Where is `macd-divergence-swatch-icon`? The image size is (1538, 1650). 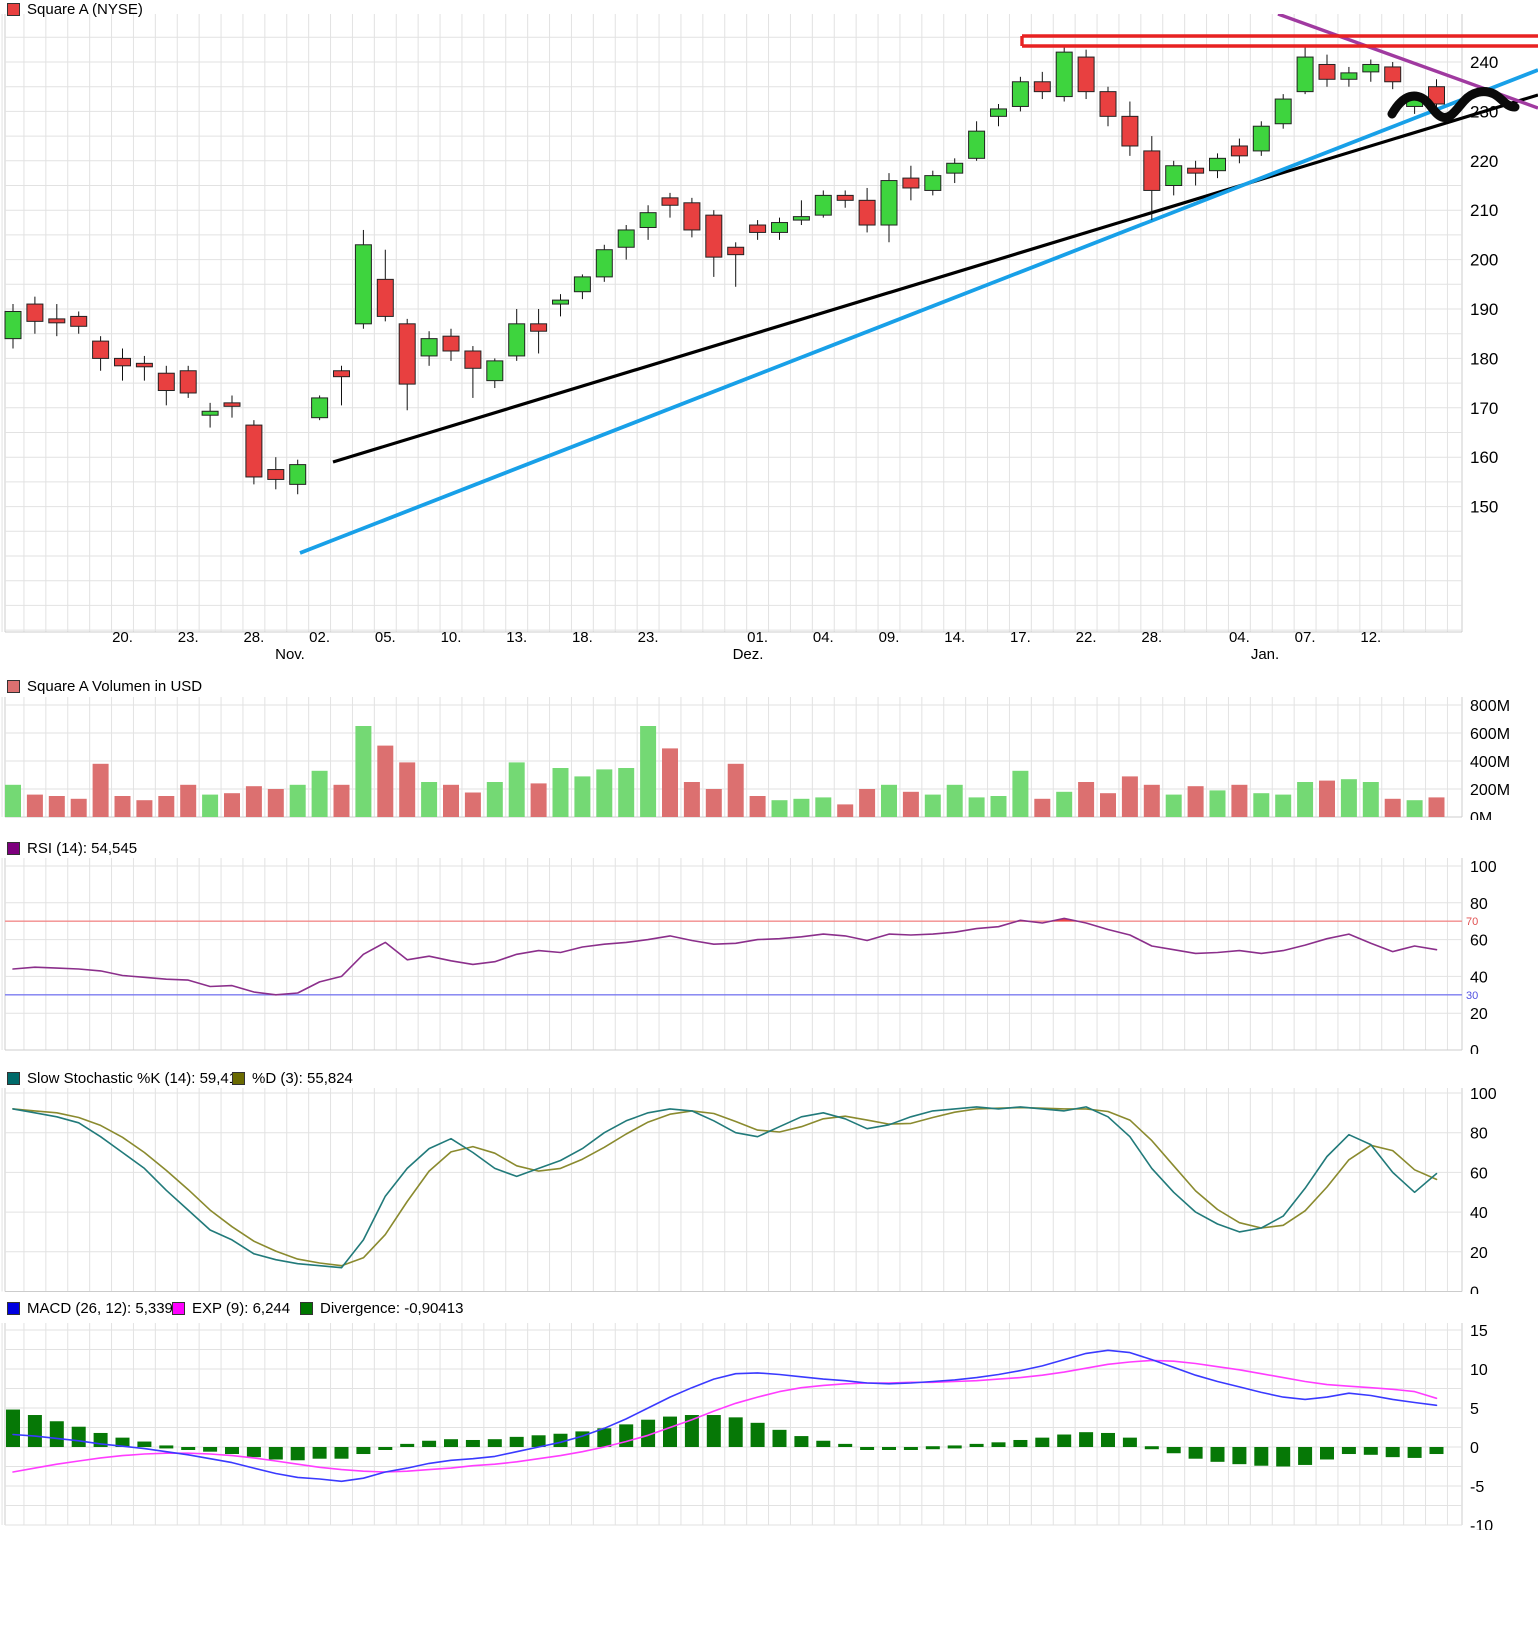 macd-divergence-swatch-icon is located at coordinates (306, 1308).